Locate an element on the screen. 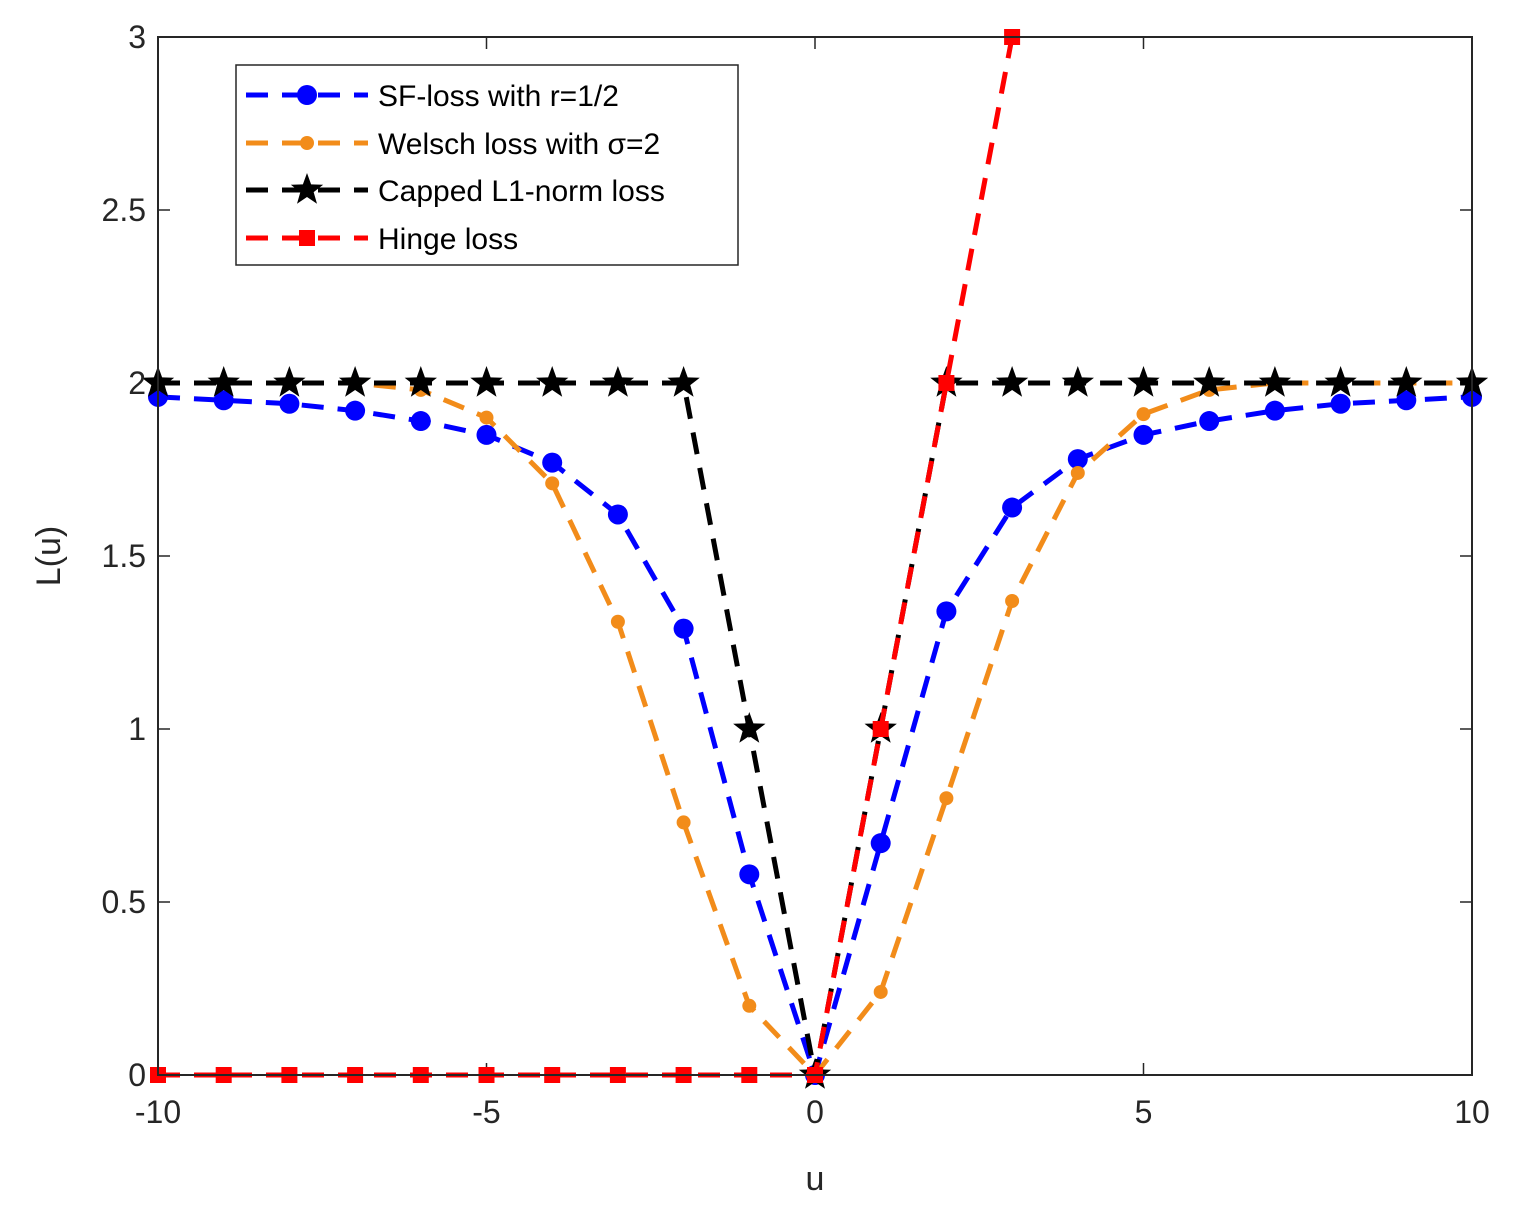 The image size is (1521, 1219). x-tick-label: 10 is located at coordinates (1472, 1112).